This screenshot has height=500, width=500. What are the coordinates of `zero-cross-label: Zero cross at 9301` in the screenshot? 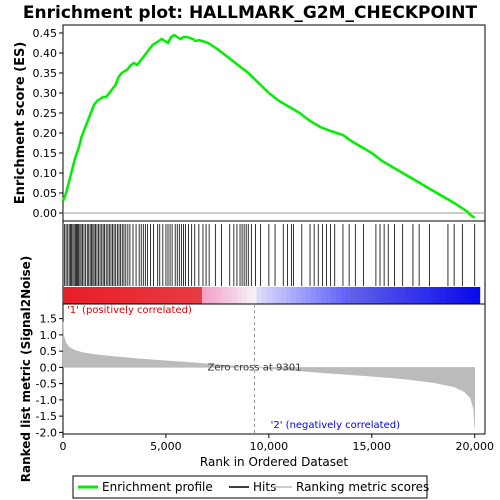 It's located at (254, 367).